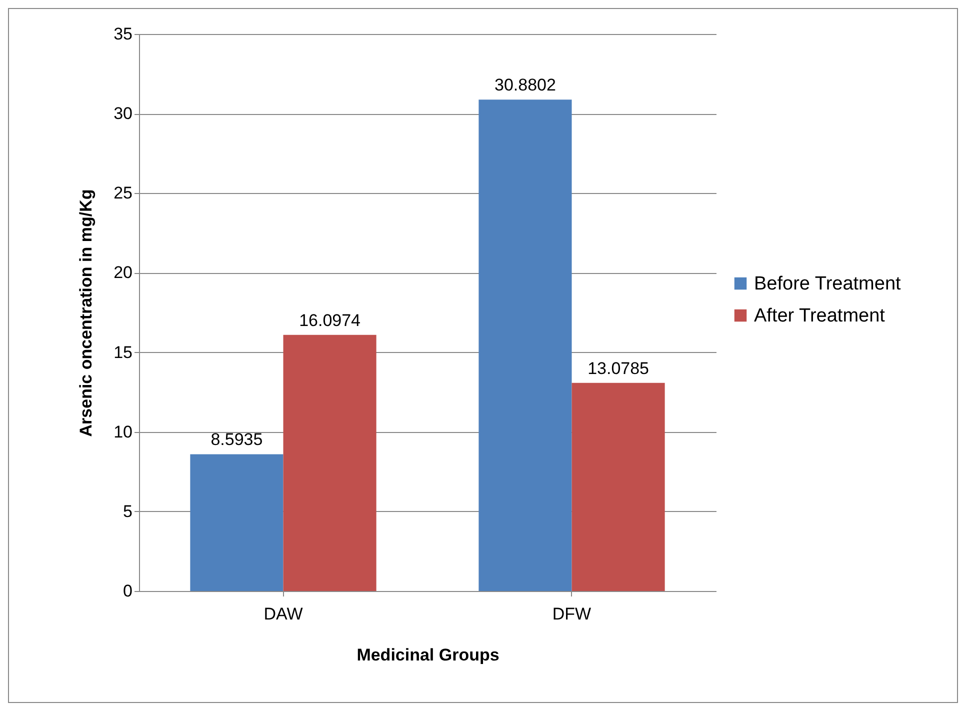  What do you see at coordinates (123, 193) in the screenshot?
I see `y-tick-label: 25` at bounding box center [123, 193].